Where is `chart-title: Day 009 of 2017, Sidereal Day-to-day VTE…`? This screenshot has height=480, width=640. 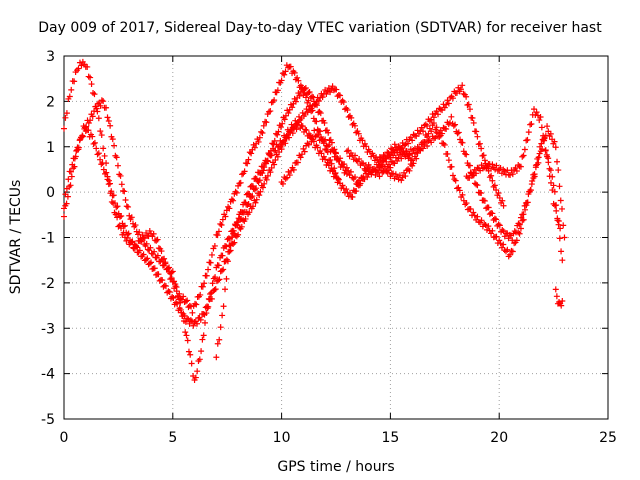 chart-title: Day 009 of 2017, Sidereal Day-to-day VTE… is located at coordinates (320, 28).